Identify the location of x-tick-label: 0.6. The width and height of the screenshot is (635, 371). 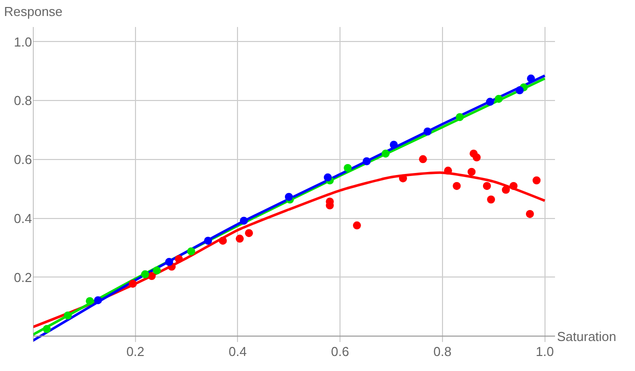
(340, 351).